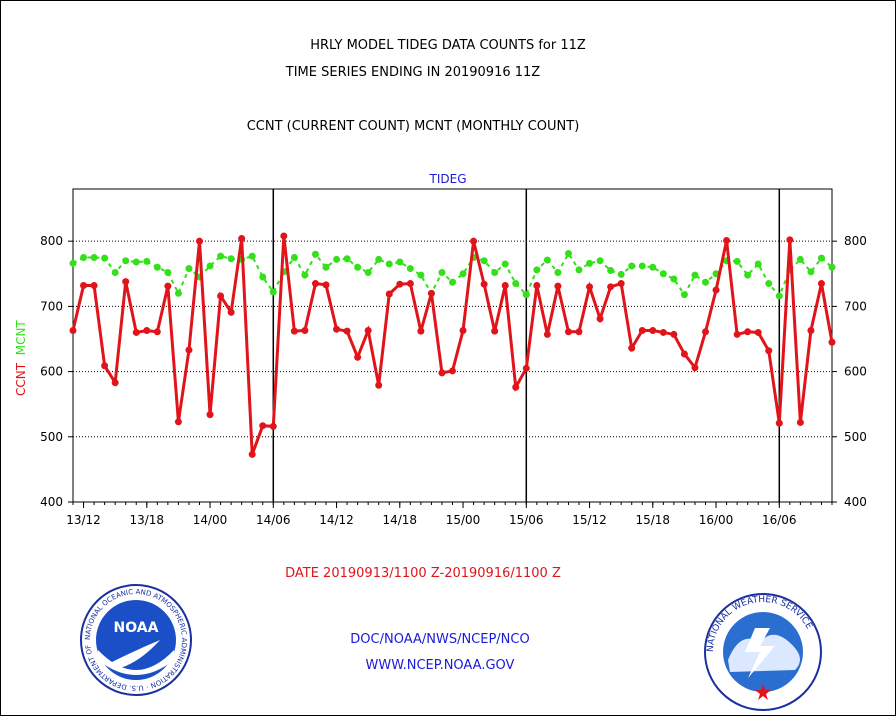 This screenshot has height=716, width=896. Describe the element at coordinates (146, 520) in the screenshot. I see `x-tick-label: 13/18` at that location.